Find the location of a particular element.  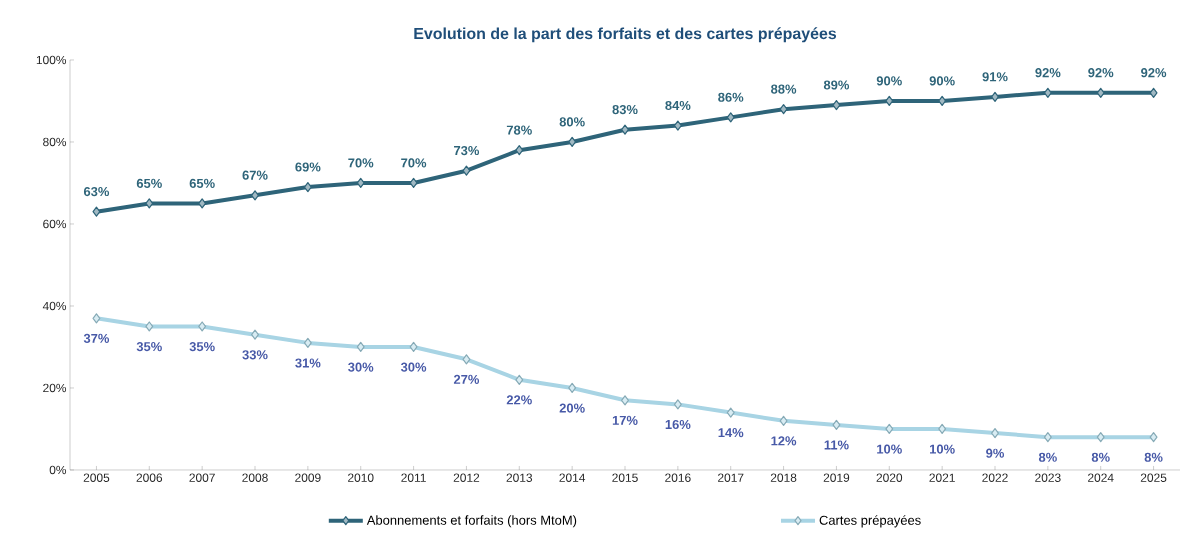

x-tick-label: 2017 is located at coordinates (731, 477).